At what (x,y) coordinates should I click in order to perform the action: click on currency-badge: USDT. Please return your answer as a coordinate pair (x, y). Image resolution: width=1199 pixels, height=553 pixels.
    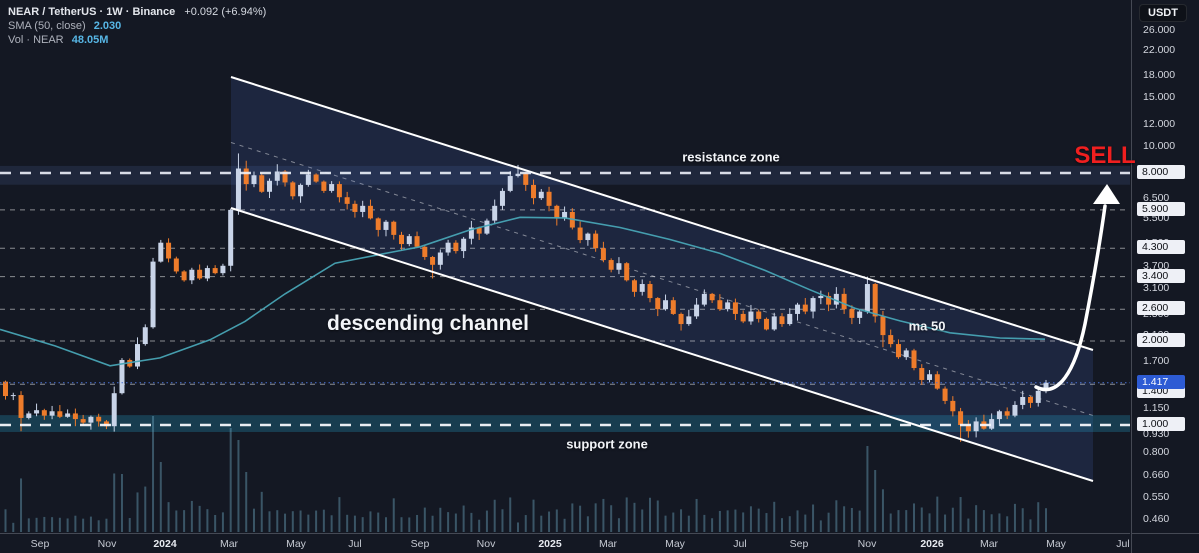
    Looking at the image, I should click on (1163, 13).